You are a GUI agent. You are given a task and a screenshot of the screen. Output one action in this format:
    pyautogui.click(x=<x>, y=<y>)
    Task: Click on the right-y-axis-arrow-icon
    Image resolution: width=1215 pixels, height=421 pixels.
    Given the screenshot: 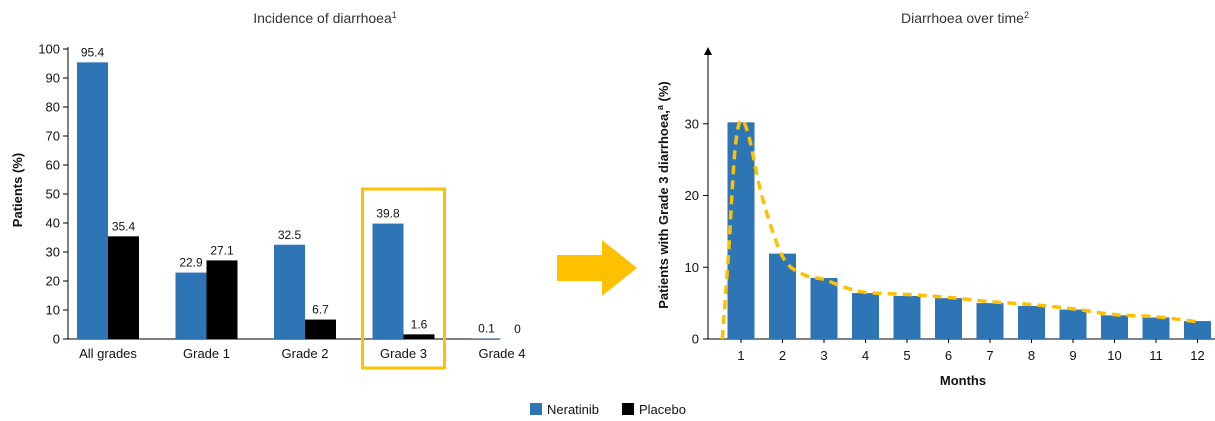 What is the action you would take?
    pyautogui.click(x=708, y=51)
    